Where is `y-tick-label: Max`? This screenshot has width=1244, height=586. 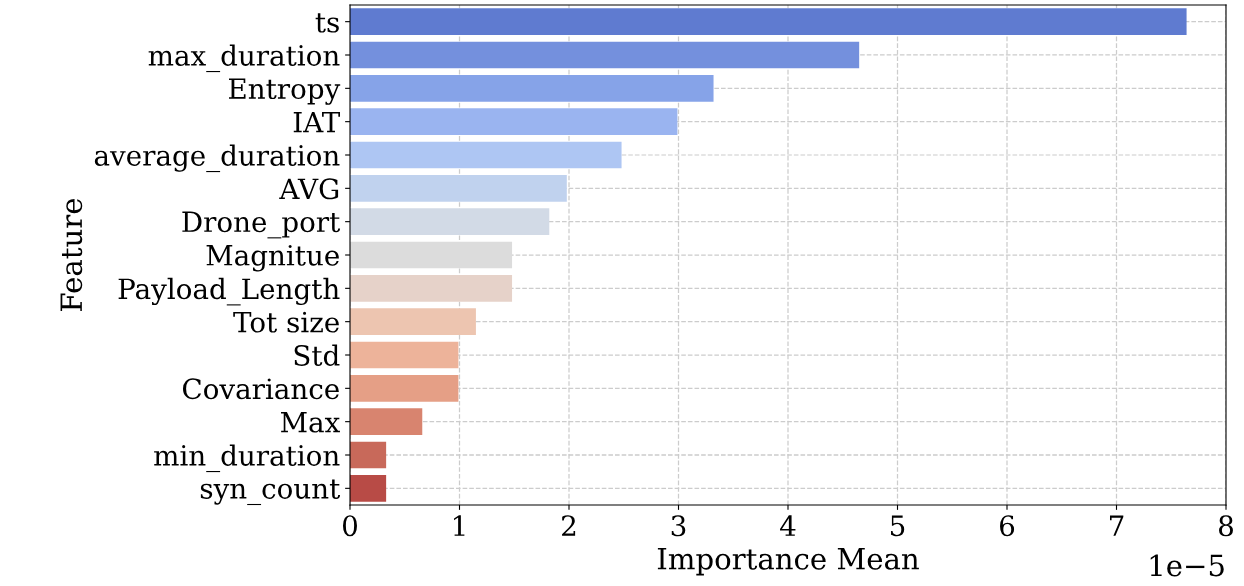 y-tick-label: Max is located at coordinates (310, 422).